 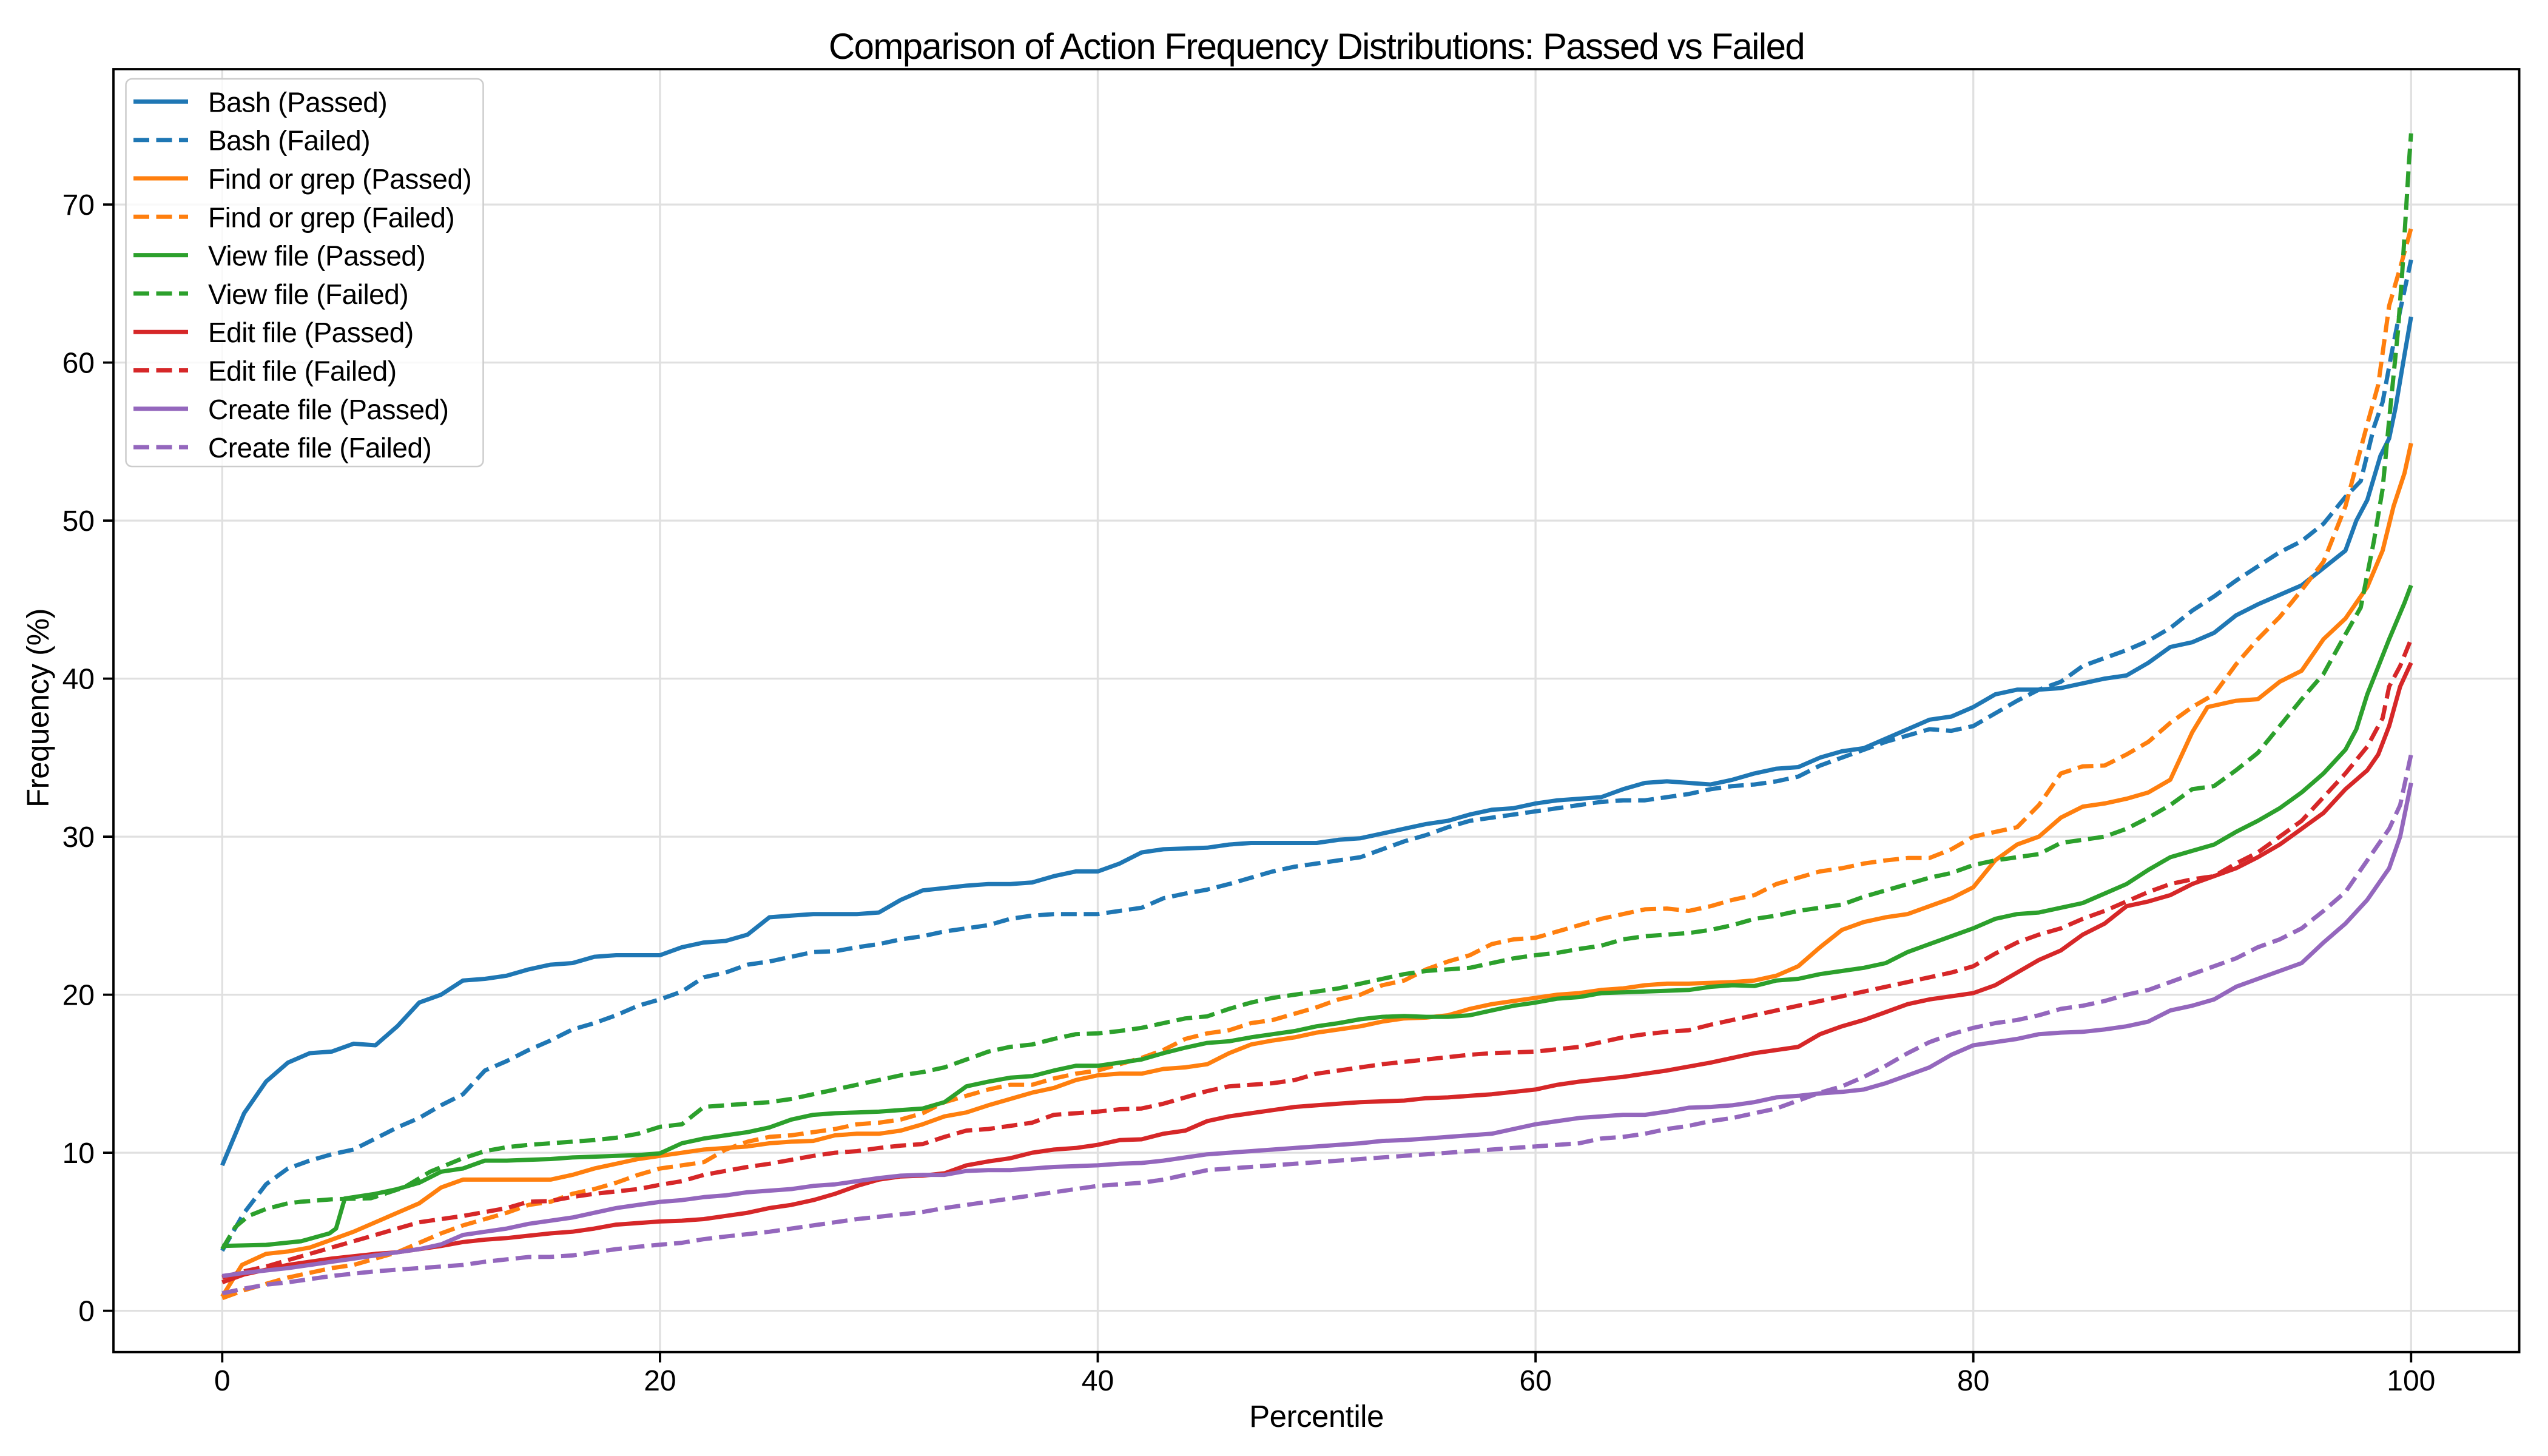 I want to click on svg-text: 70, so click(x=78, y=205).